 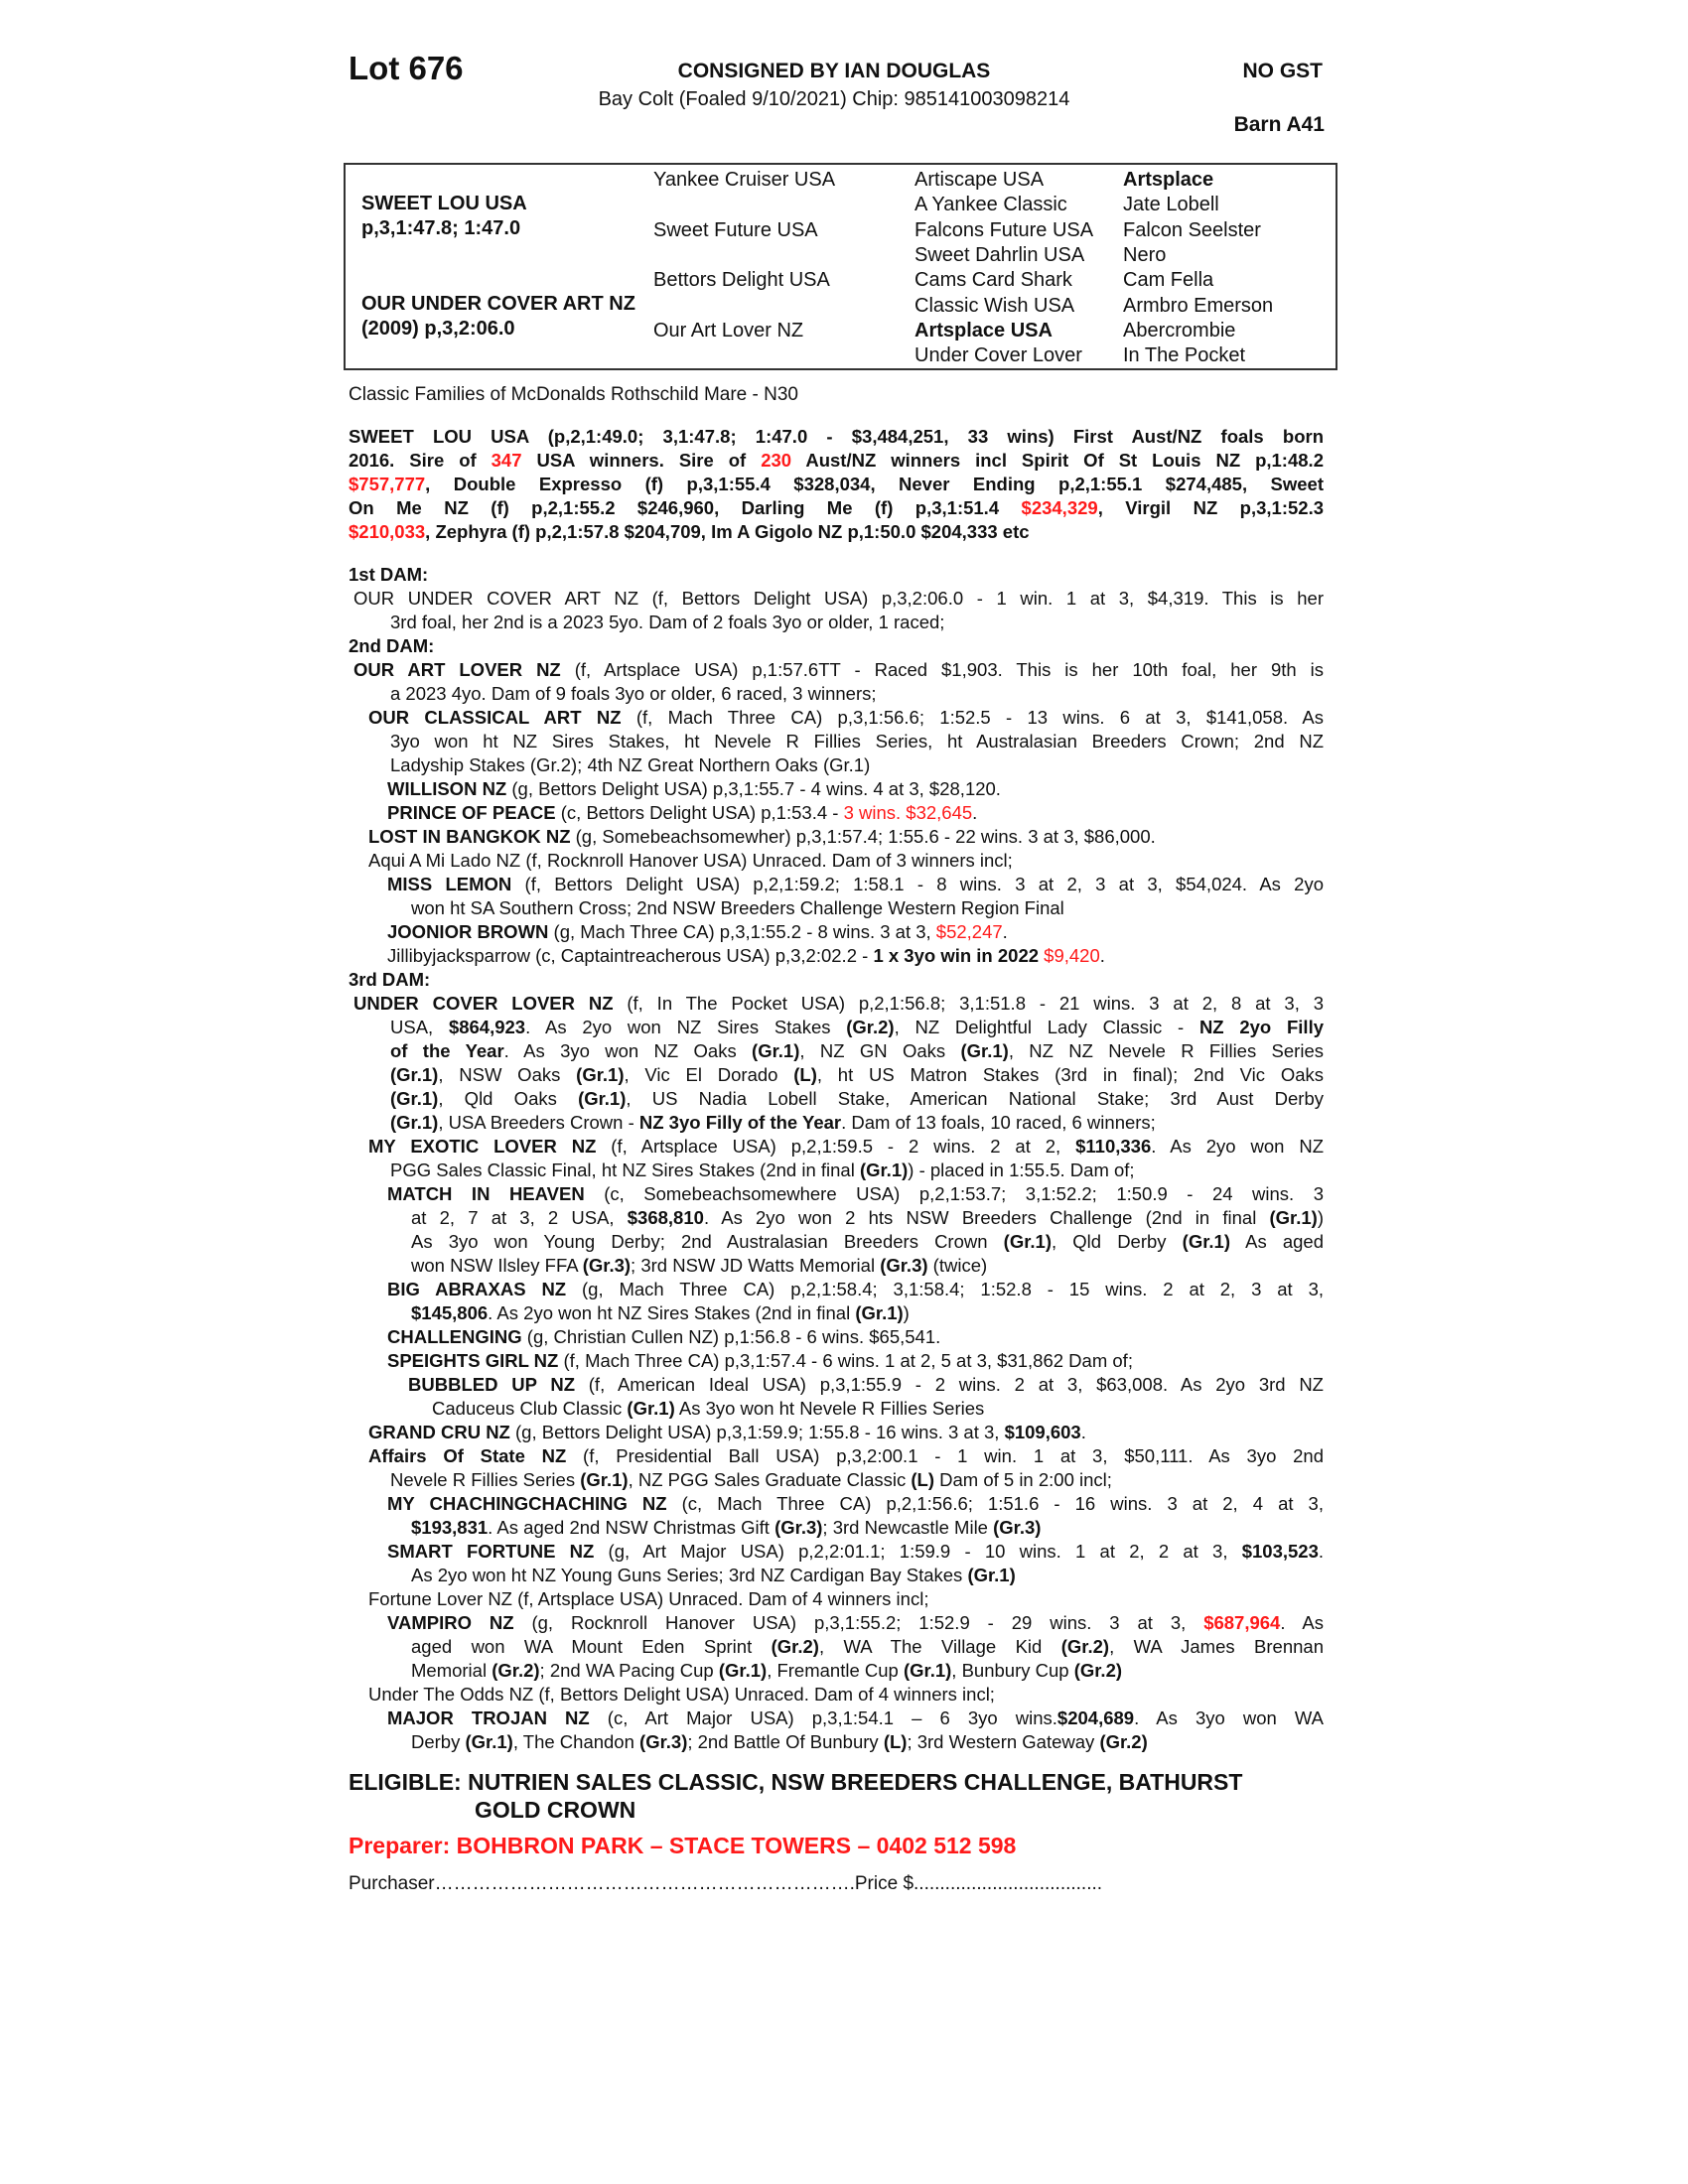 What do you see at coordinates (555, 1810) in the screenshot?
I see `eligible-line: GOLD CROWN` at bounding box center [555, 1810].